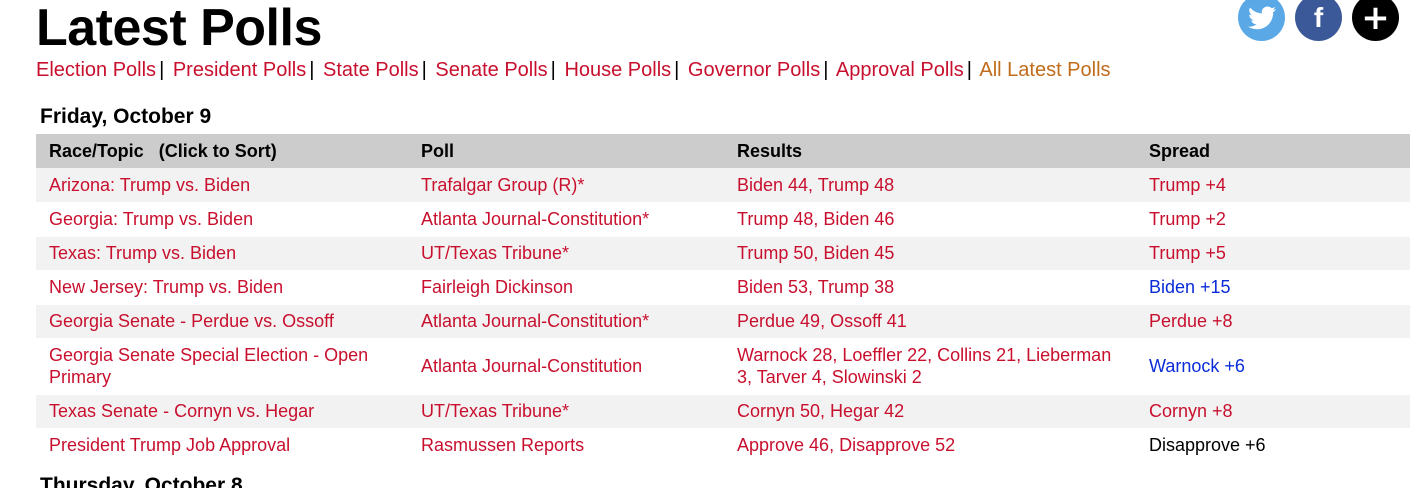  I want to click on results-link: Biden 44, Trump 48, so click(816, 184).